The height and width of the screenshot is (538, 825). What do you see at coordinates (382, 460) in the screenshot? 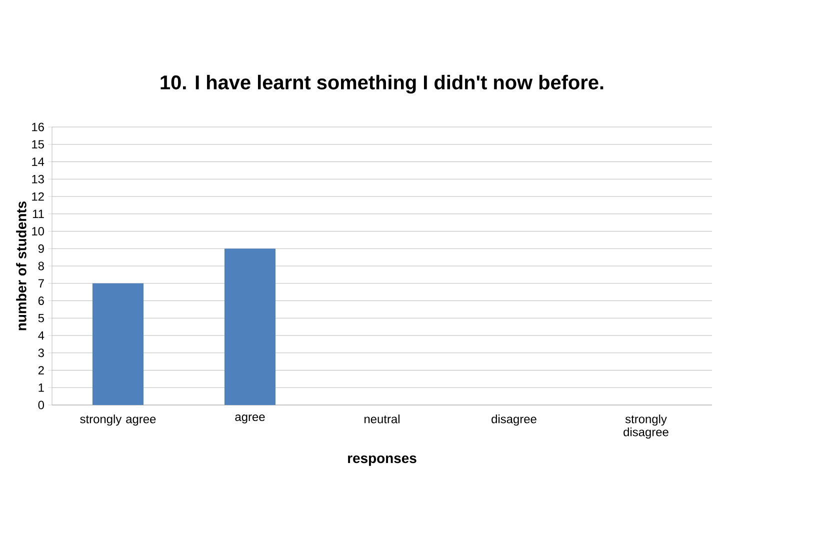
I see `x-axis-title: responses` at bounding box center [382, 460].